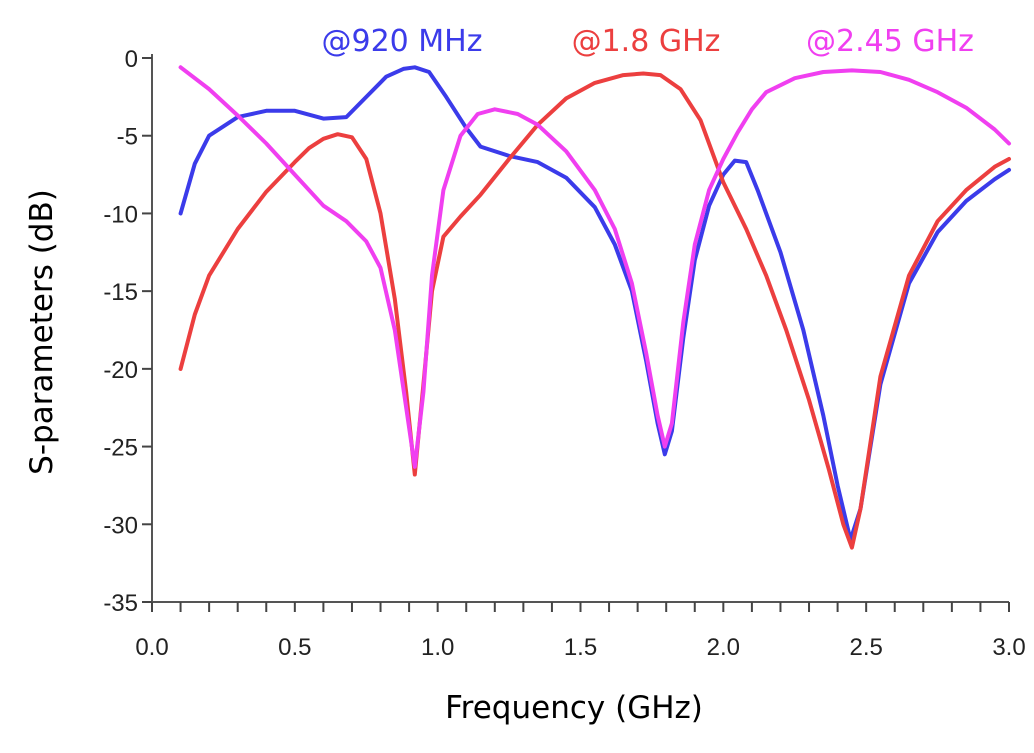 The width and height of the screenshot is (1034, 753). What do you see at coordinates (120, 448) in the screenshot?
I see `y-tick-label: -25` at bounding box center [120, 448].